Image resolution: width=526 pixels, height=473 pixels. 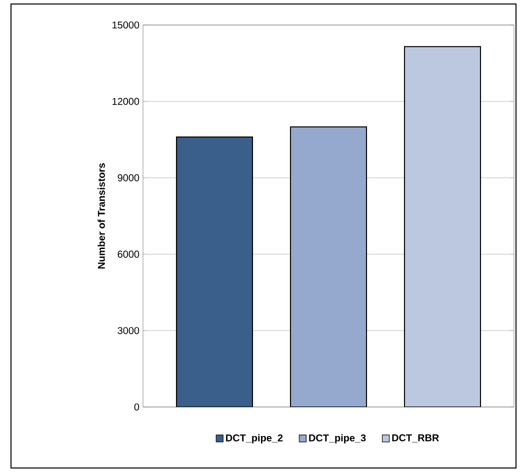 I want to click on legend-label: DCT_pipe_2, so click(x=254, y=439).